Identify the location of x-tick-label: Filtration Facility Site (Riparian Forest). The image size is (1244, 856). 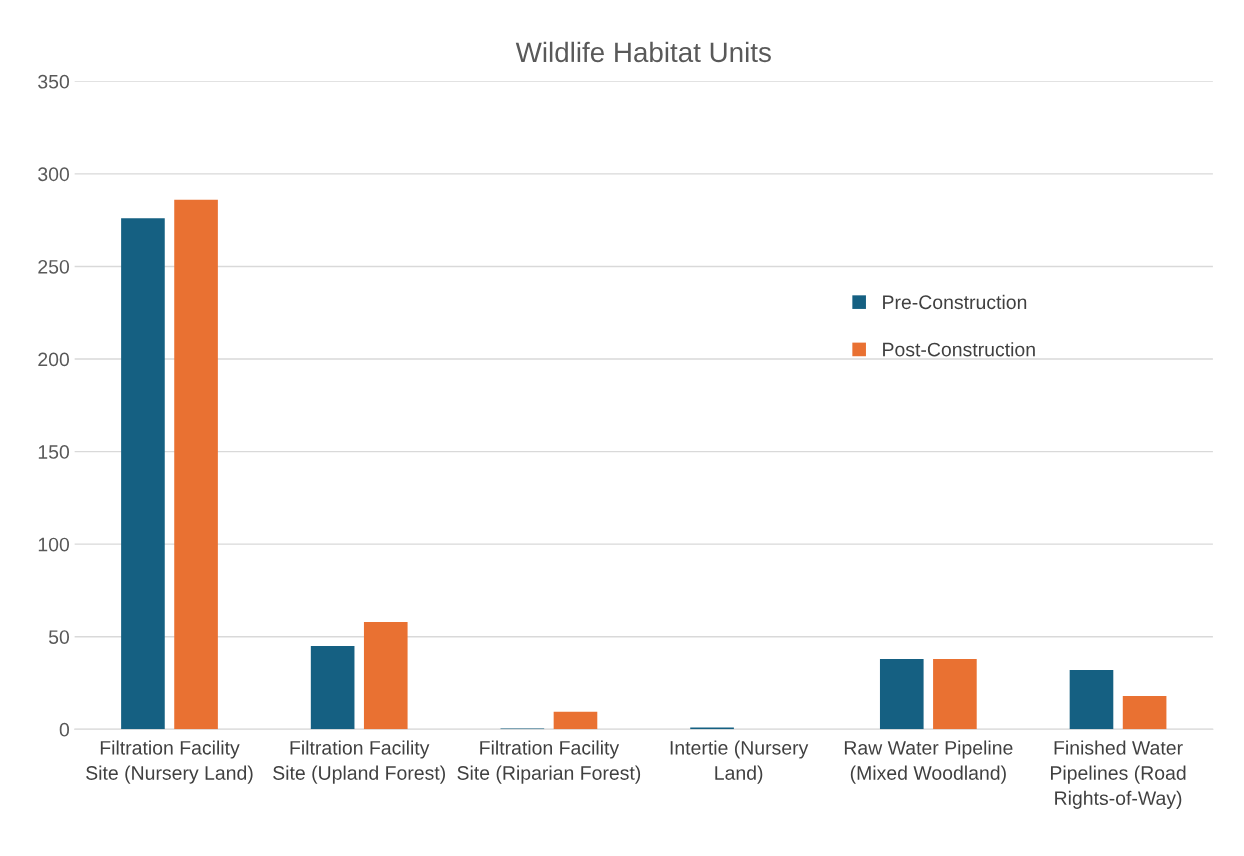
(549, 762).